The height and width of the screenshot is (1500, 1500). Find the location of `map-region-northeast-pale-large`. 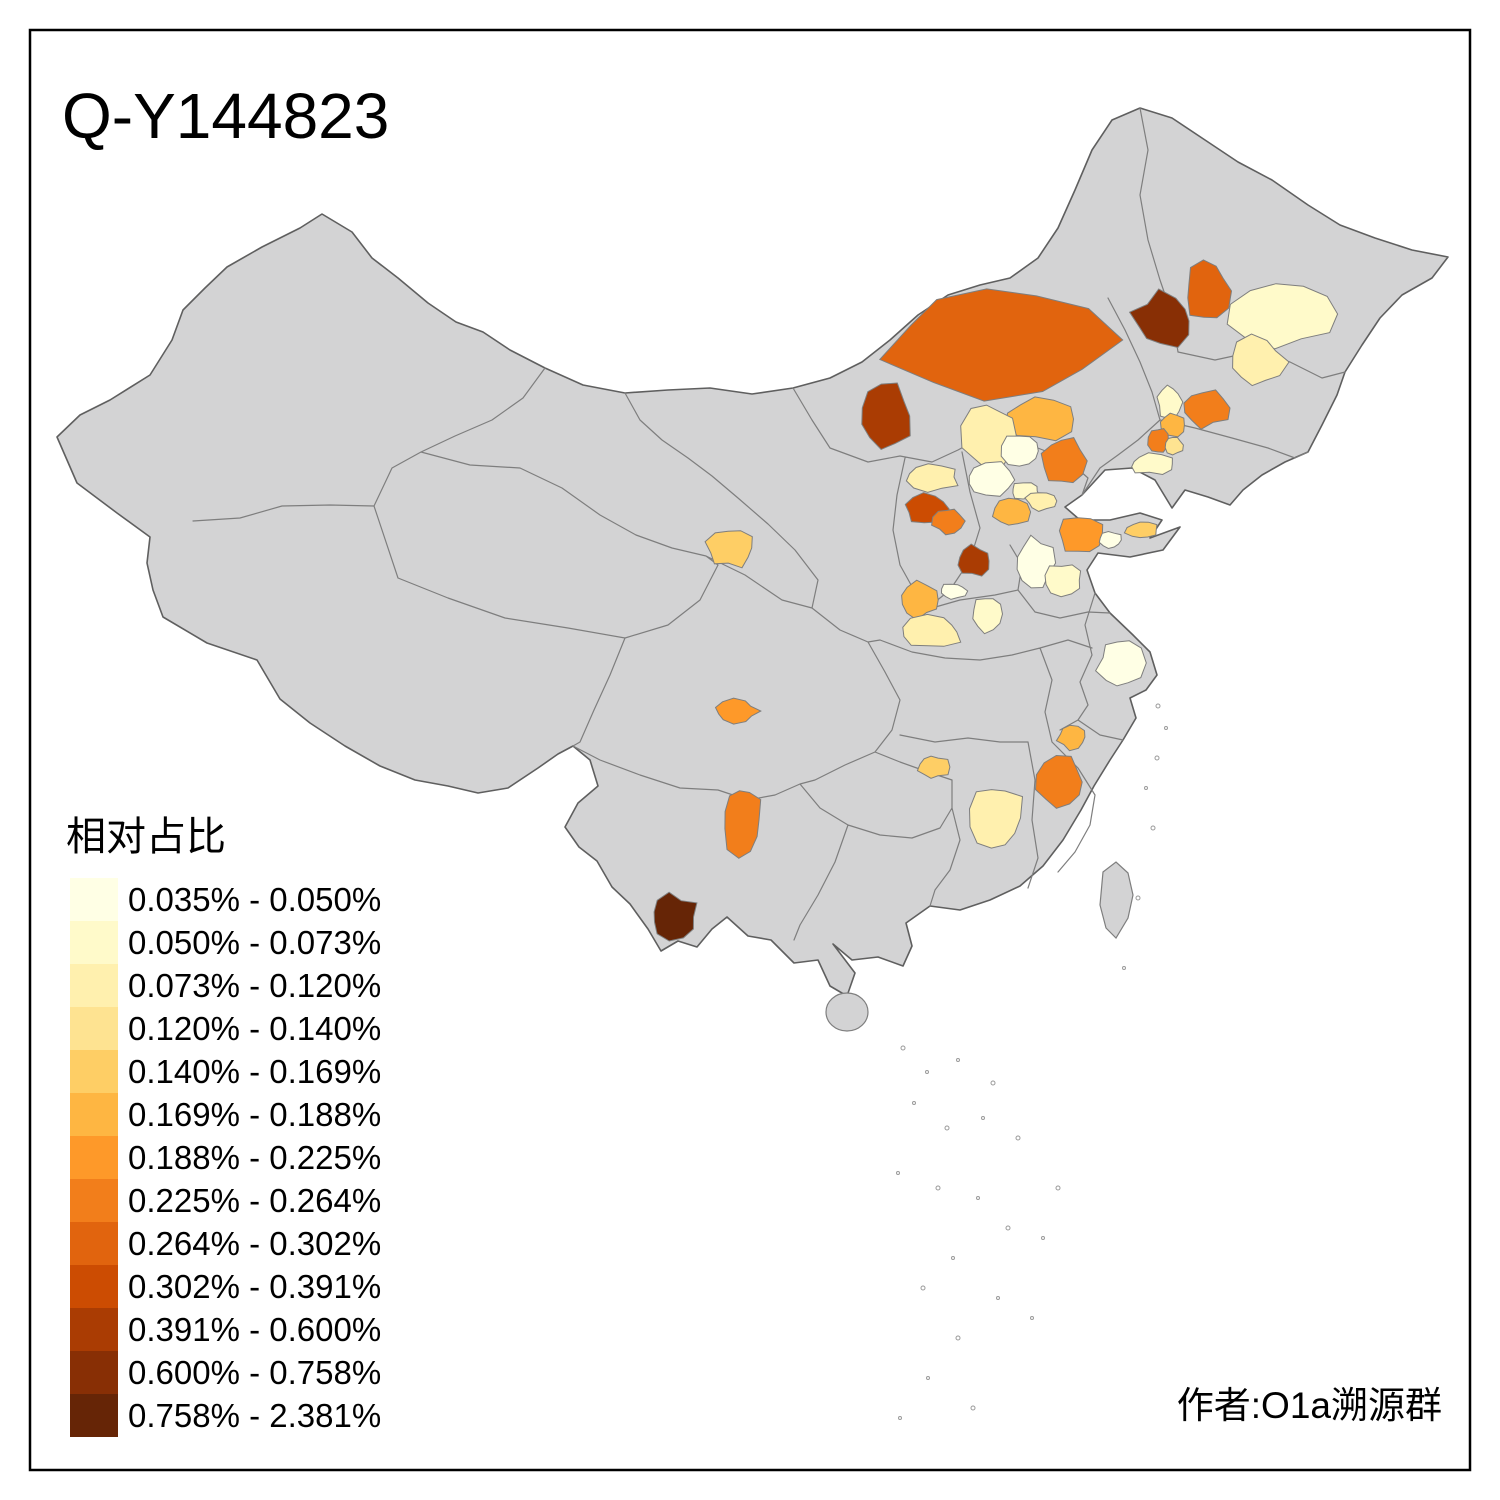

map-region-northeast-pale-large is located at coordinates (1282, 316).